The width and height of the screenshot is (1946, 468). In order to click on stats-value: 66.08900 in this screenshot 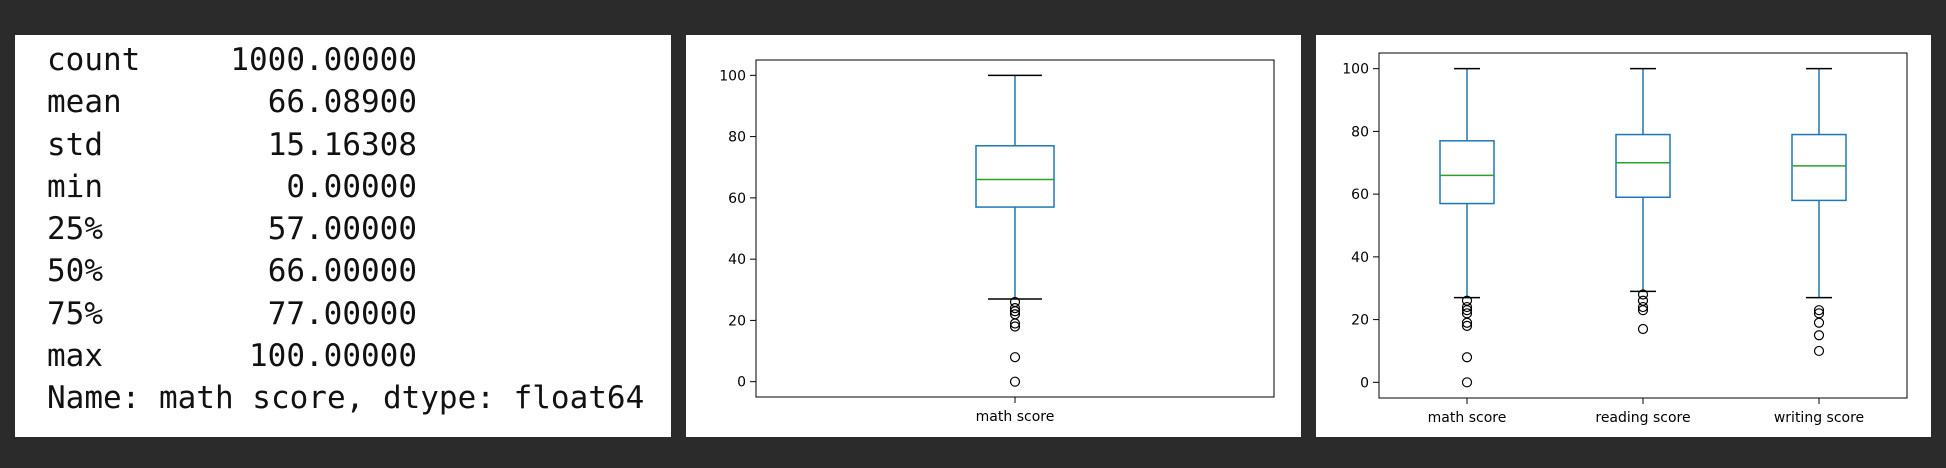, I will do `click(342, 102)`.